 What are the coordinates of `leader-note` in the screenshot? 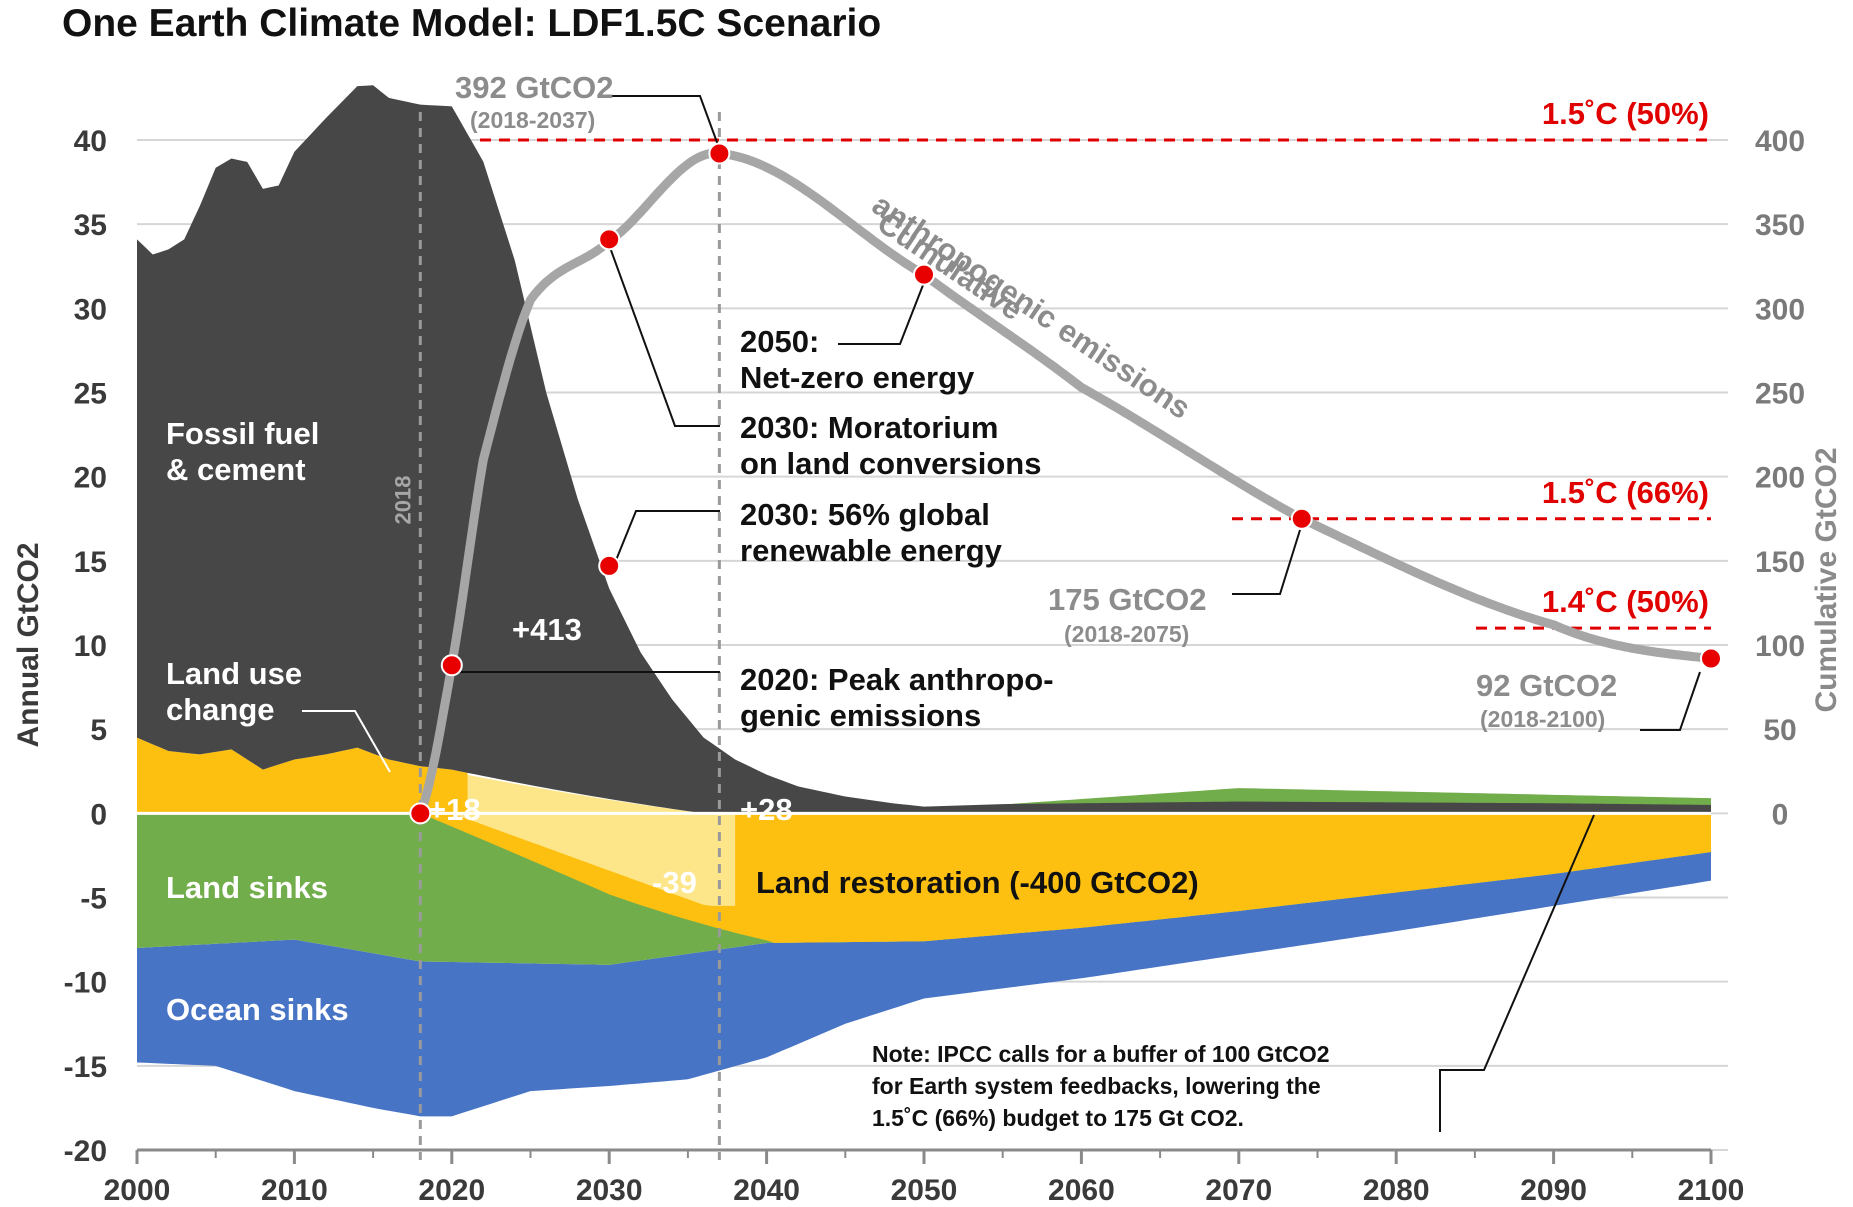 It's located at (1517, 973).